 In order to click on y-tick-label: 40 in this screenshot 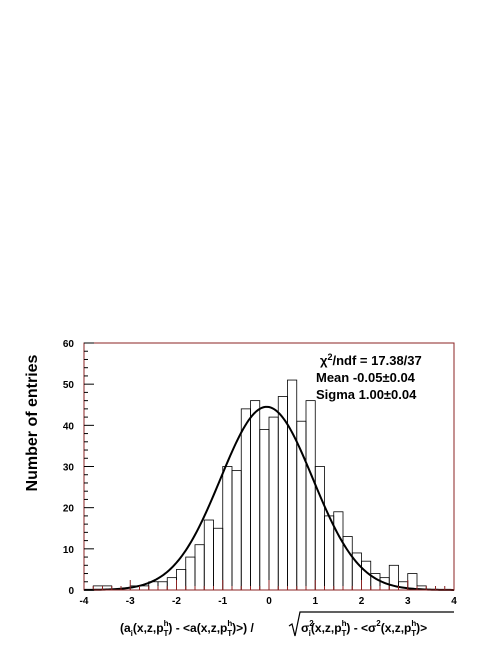, I will do `click(69, 426)`.